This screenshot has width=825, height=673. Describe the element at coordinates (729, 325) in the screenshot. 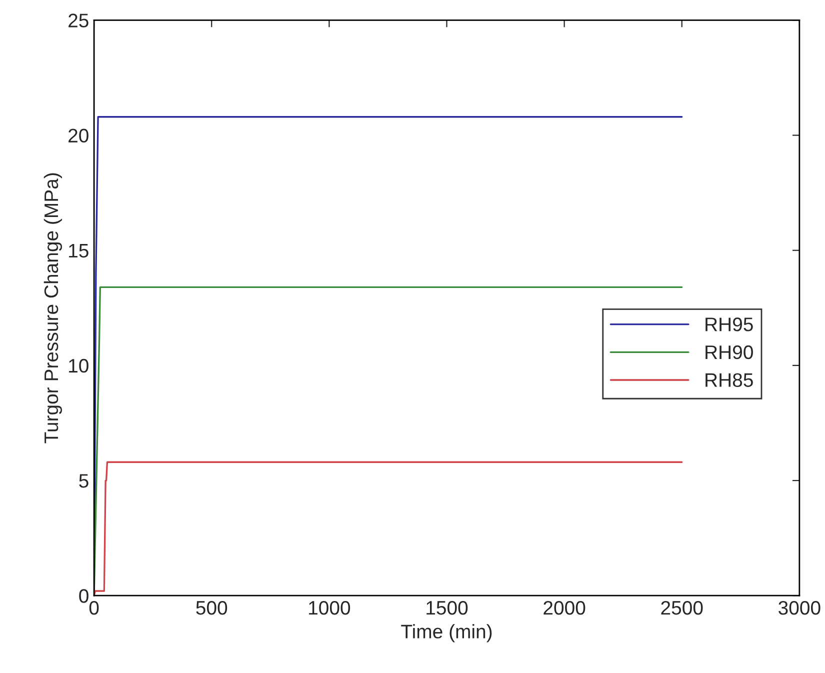

I see `legend-label: RH95` at that location.